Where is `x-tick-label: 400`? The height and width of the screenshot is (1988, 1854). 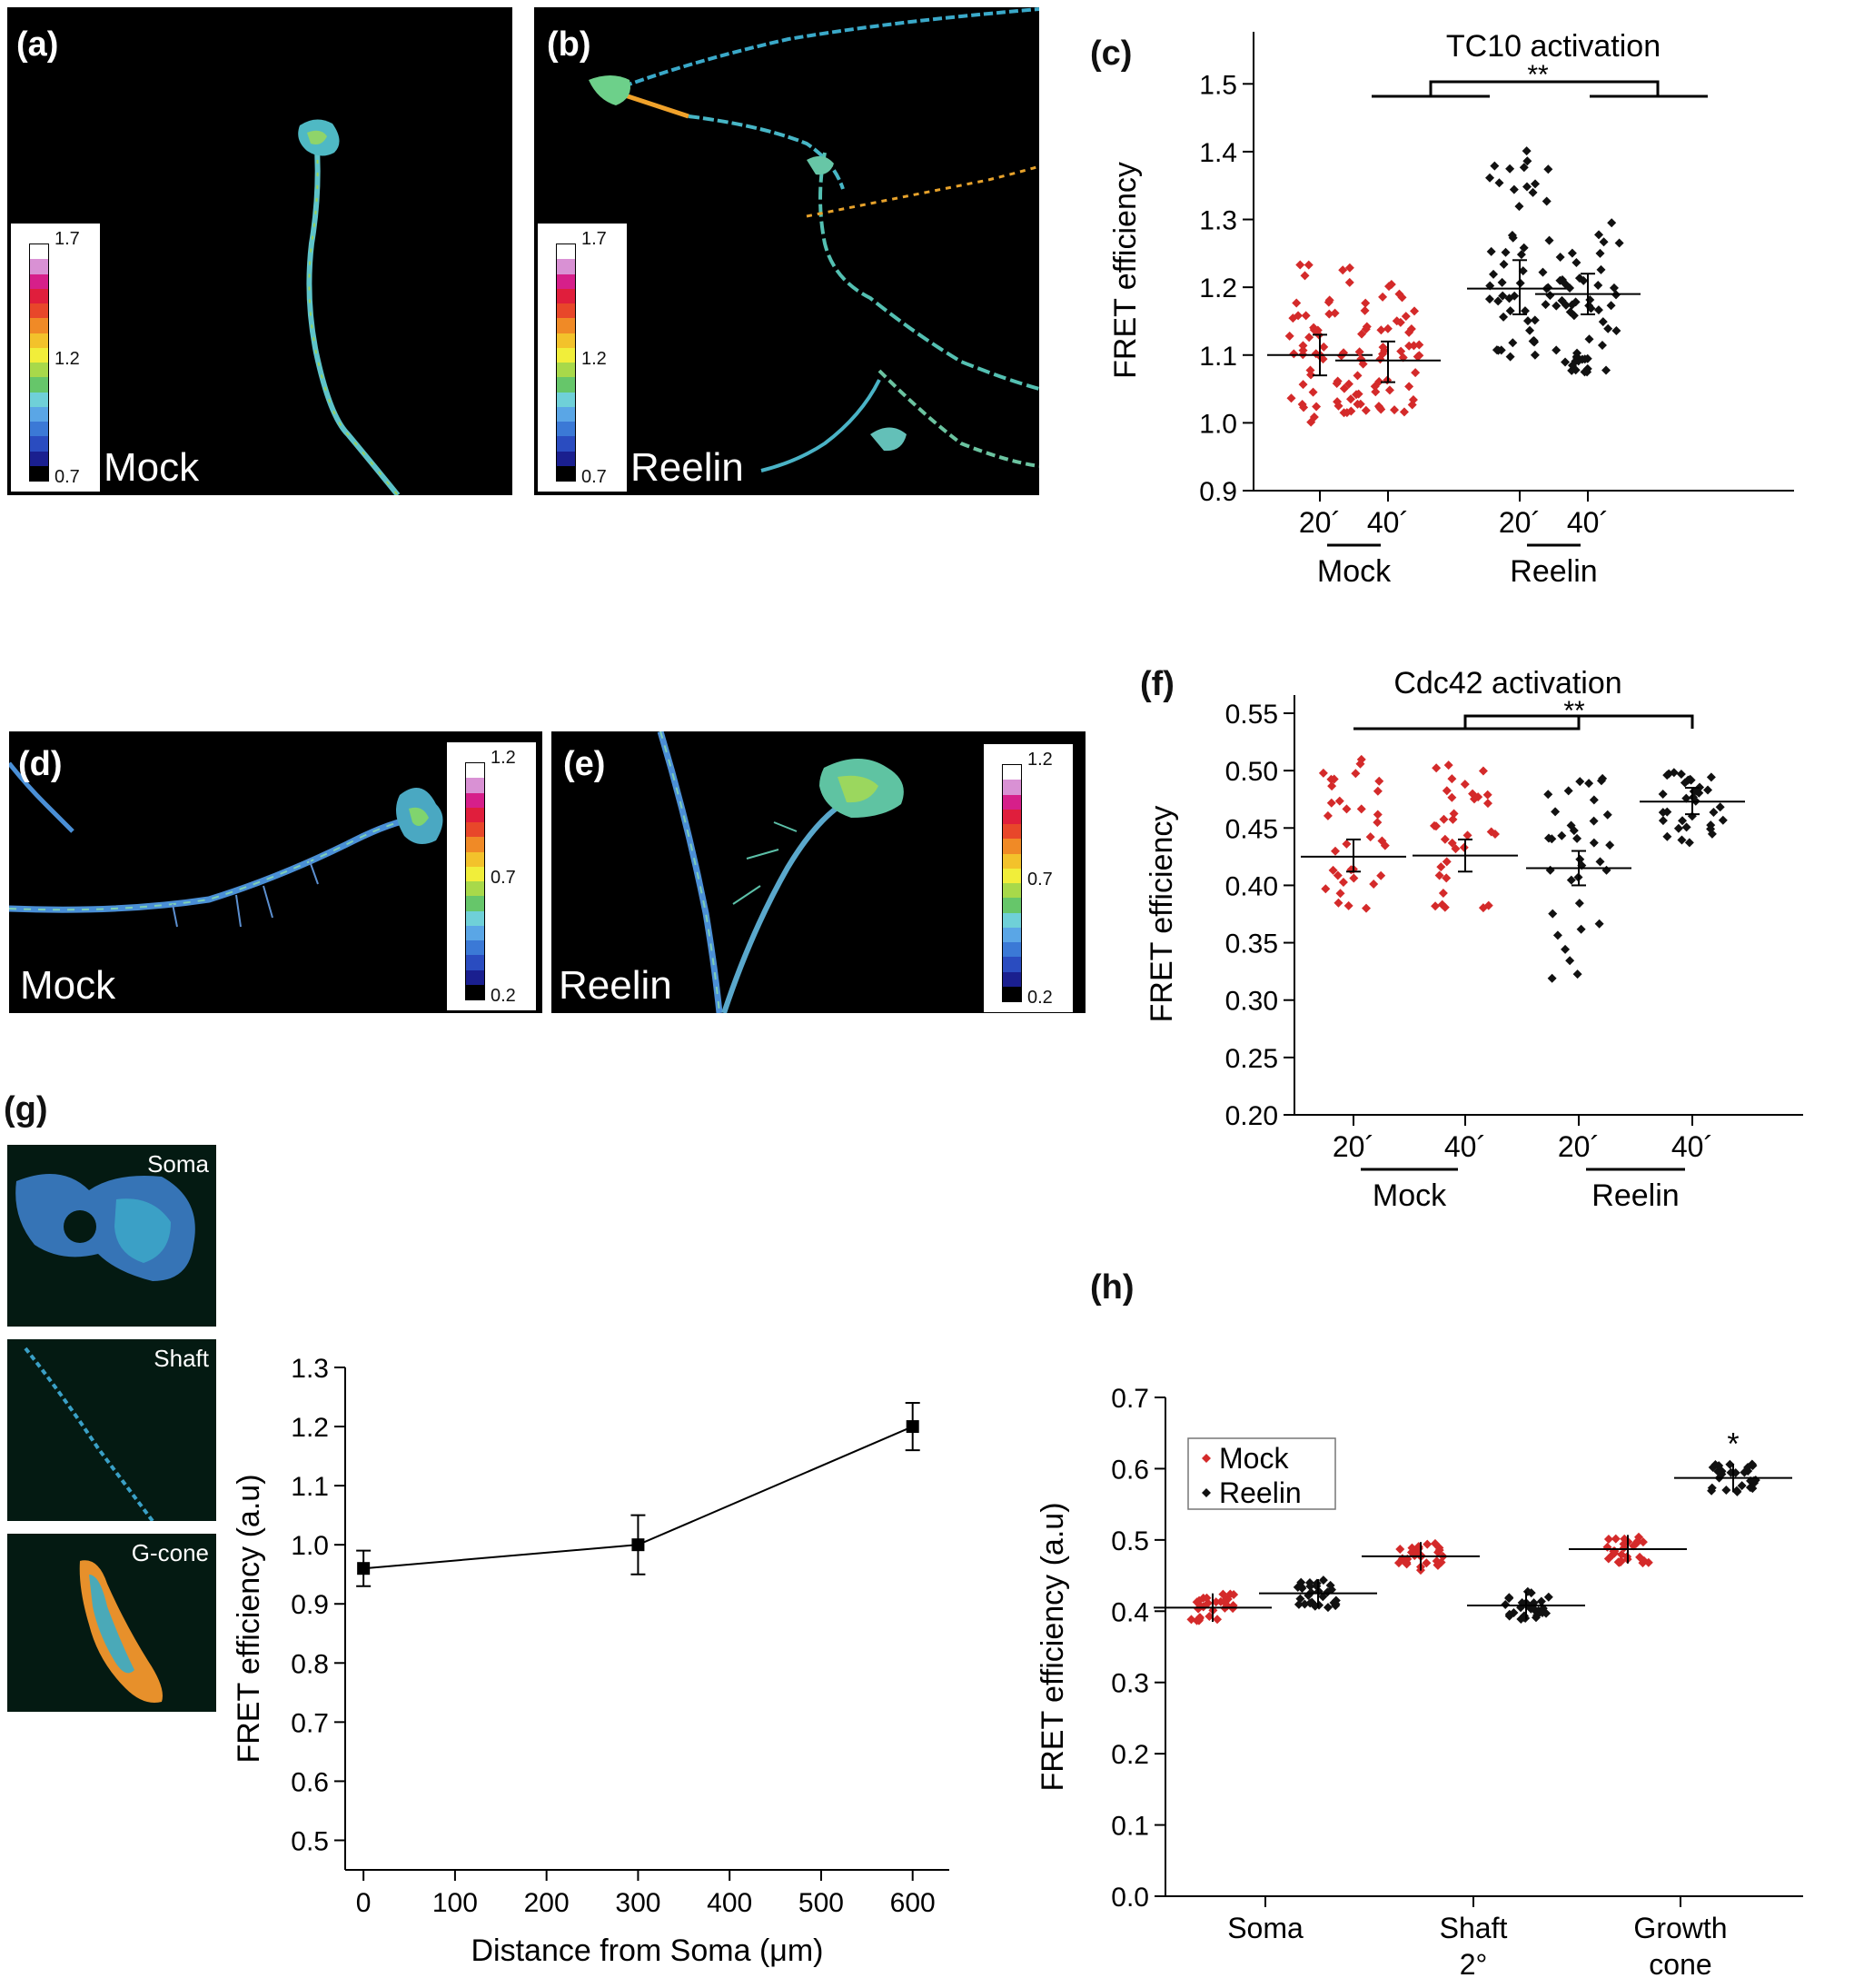 x-tick-label: 400 is located at coordinates (729, 1903).